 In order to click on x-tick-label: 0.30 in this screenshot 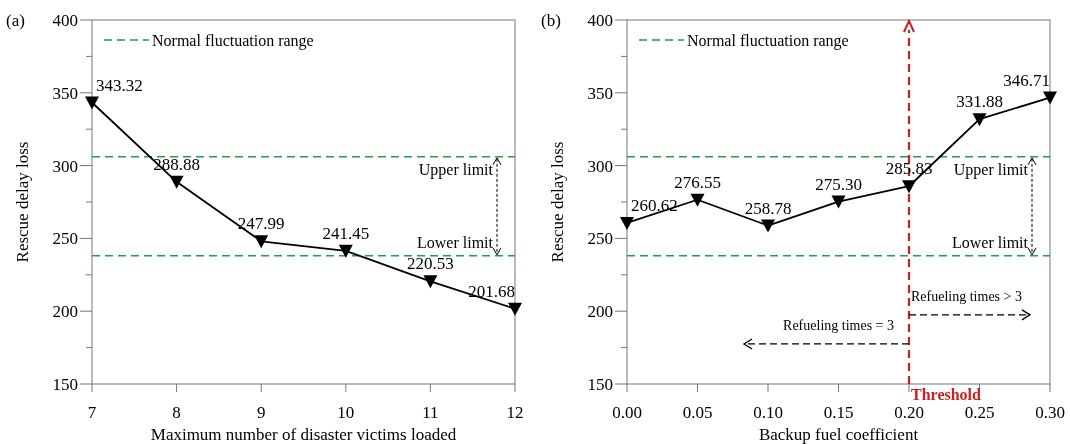, I will do `click(1050, 412)`.